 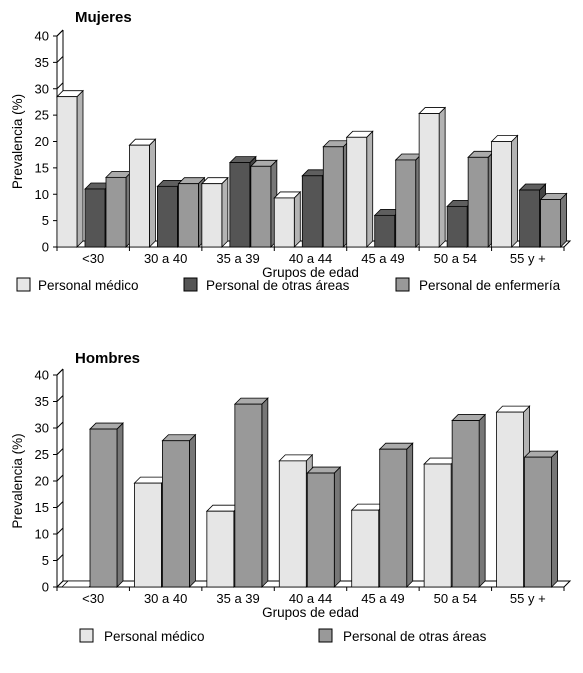 I want to click on x-tick-label: 40 a 44, so click(x=310, y=258).